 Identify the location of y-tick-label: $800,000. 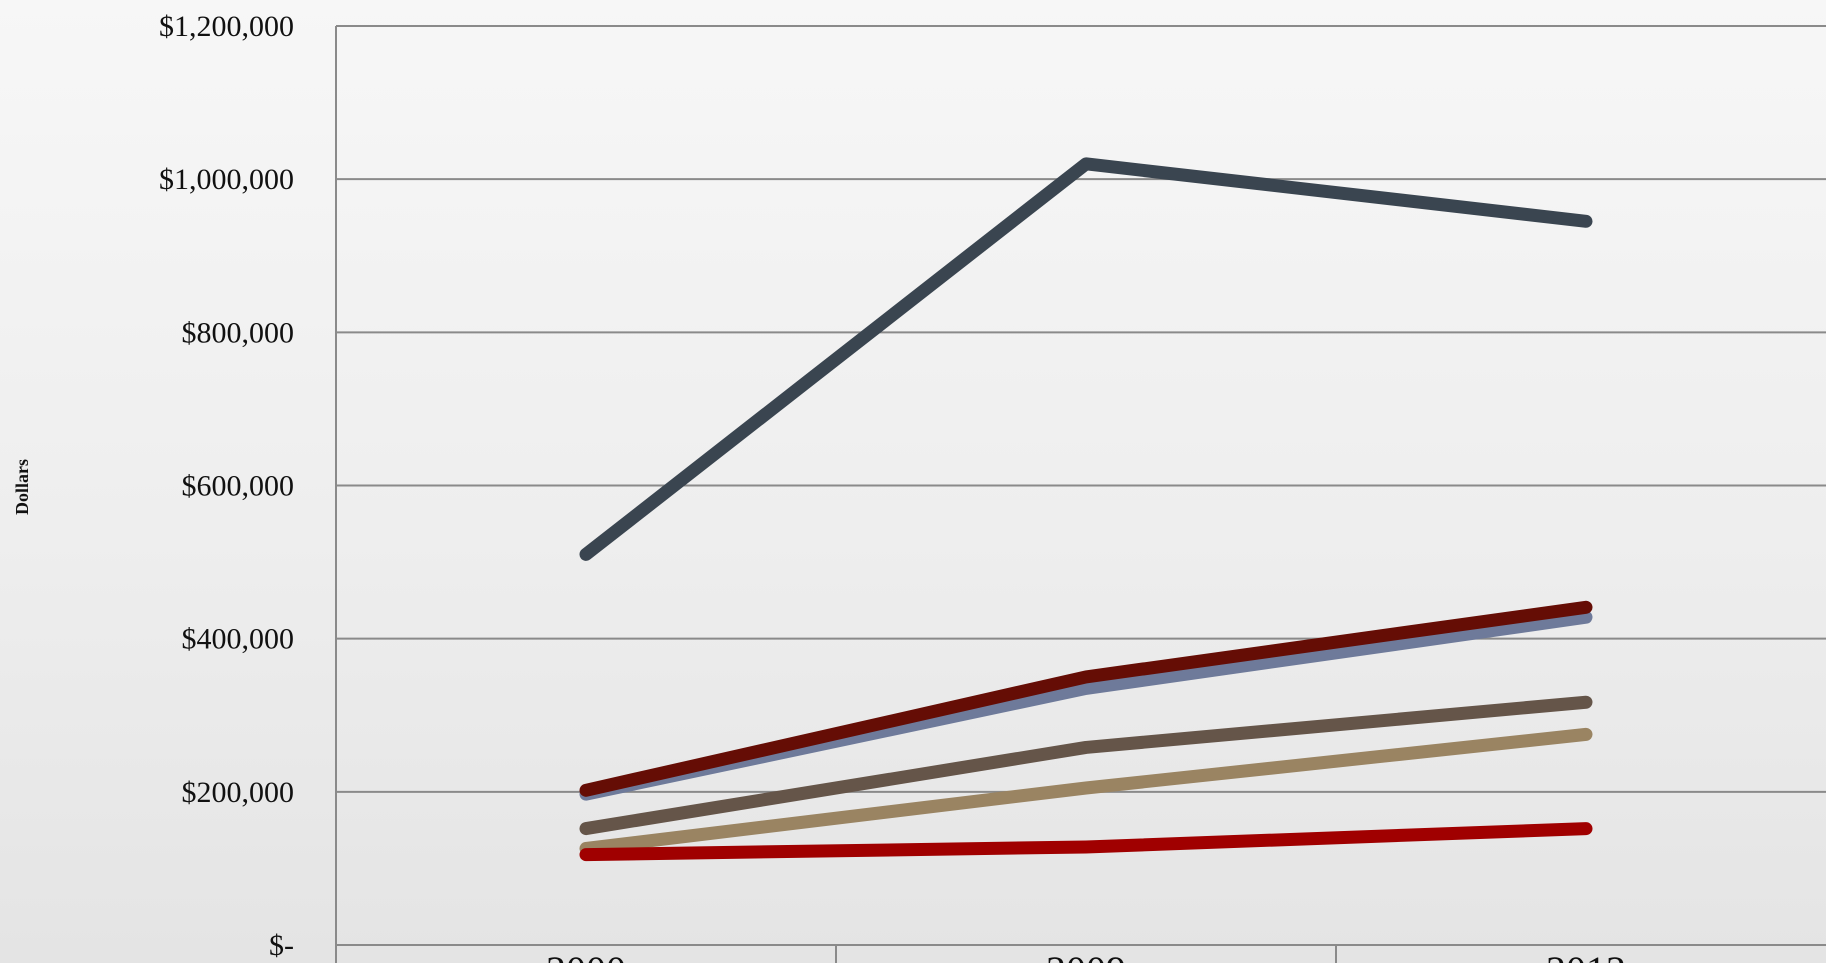
(238, 332).